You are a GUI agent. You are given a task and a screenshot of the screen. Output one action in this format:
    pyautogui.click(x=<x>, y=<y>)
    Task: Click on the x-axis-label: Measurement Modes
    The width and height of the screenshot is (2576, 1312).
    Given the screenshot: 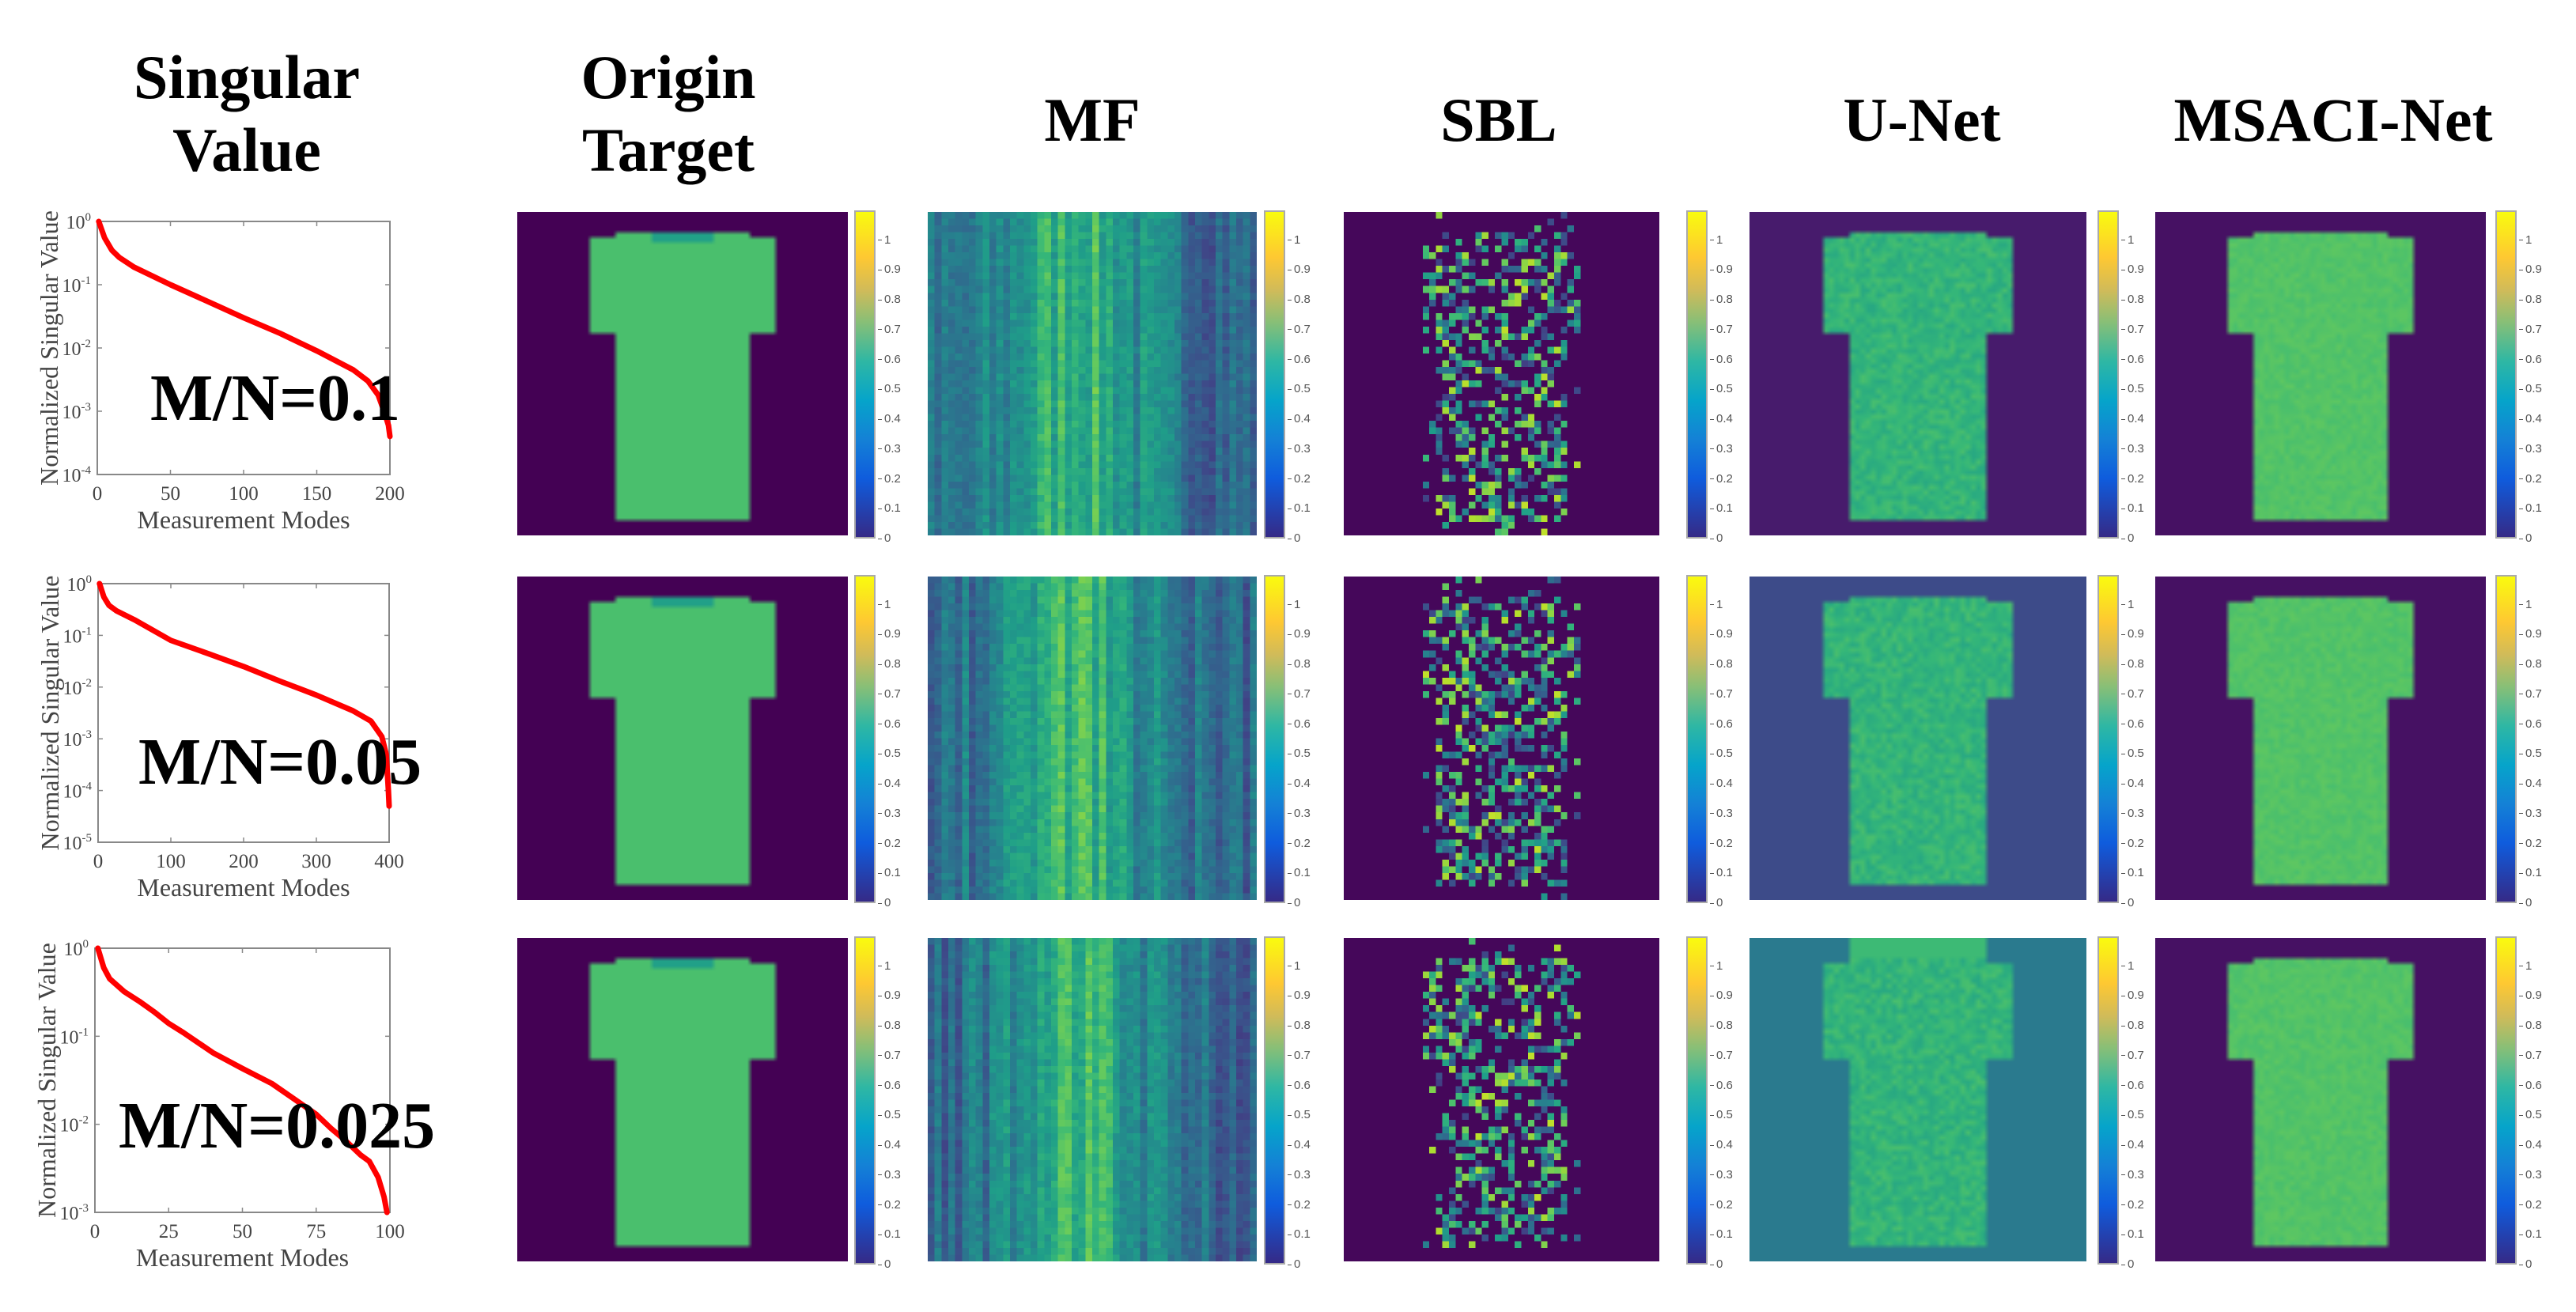 What is the action you would take?
    pyautogui.click(x=243, y=519)
    